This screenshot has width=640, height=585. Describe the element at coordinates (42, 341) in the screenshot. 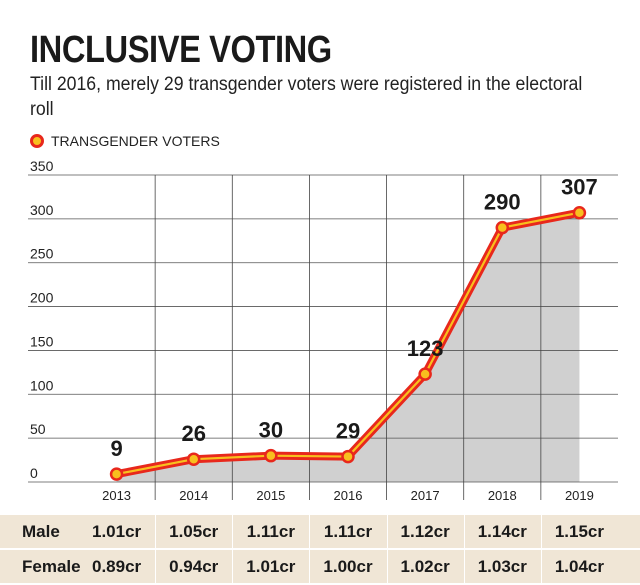

I see `y-tick-label-150: 150` at that location.